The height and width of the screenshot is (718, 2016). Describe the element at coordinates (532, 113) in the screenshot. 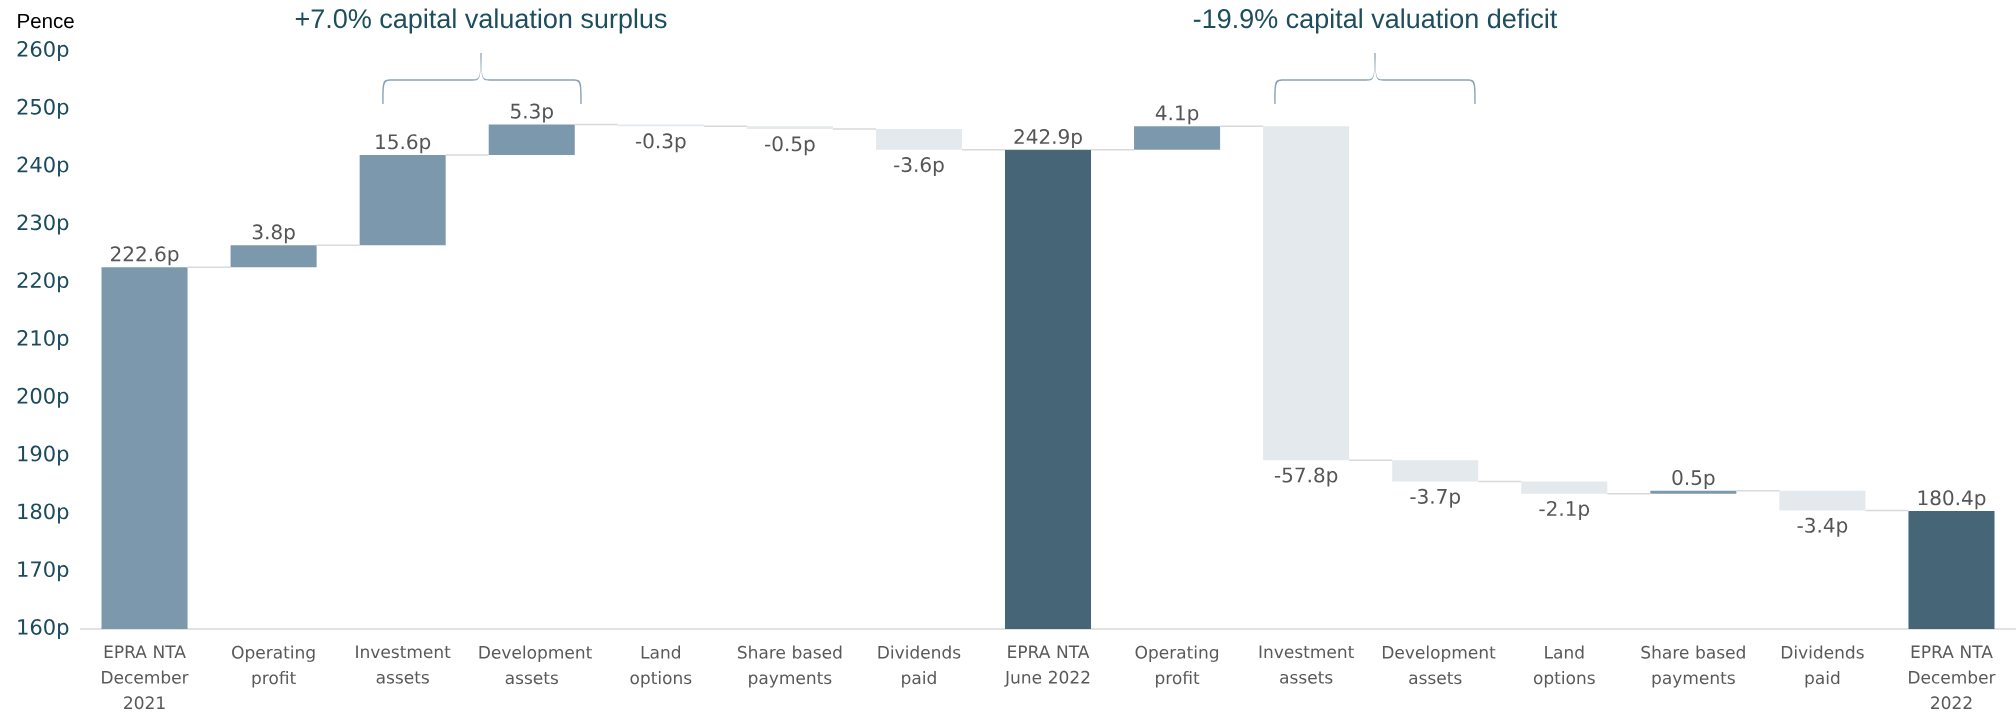

I see `data-label: 5.3p` at that location.